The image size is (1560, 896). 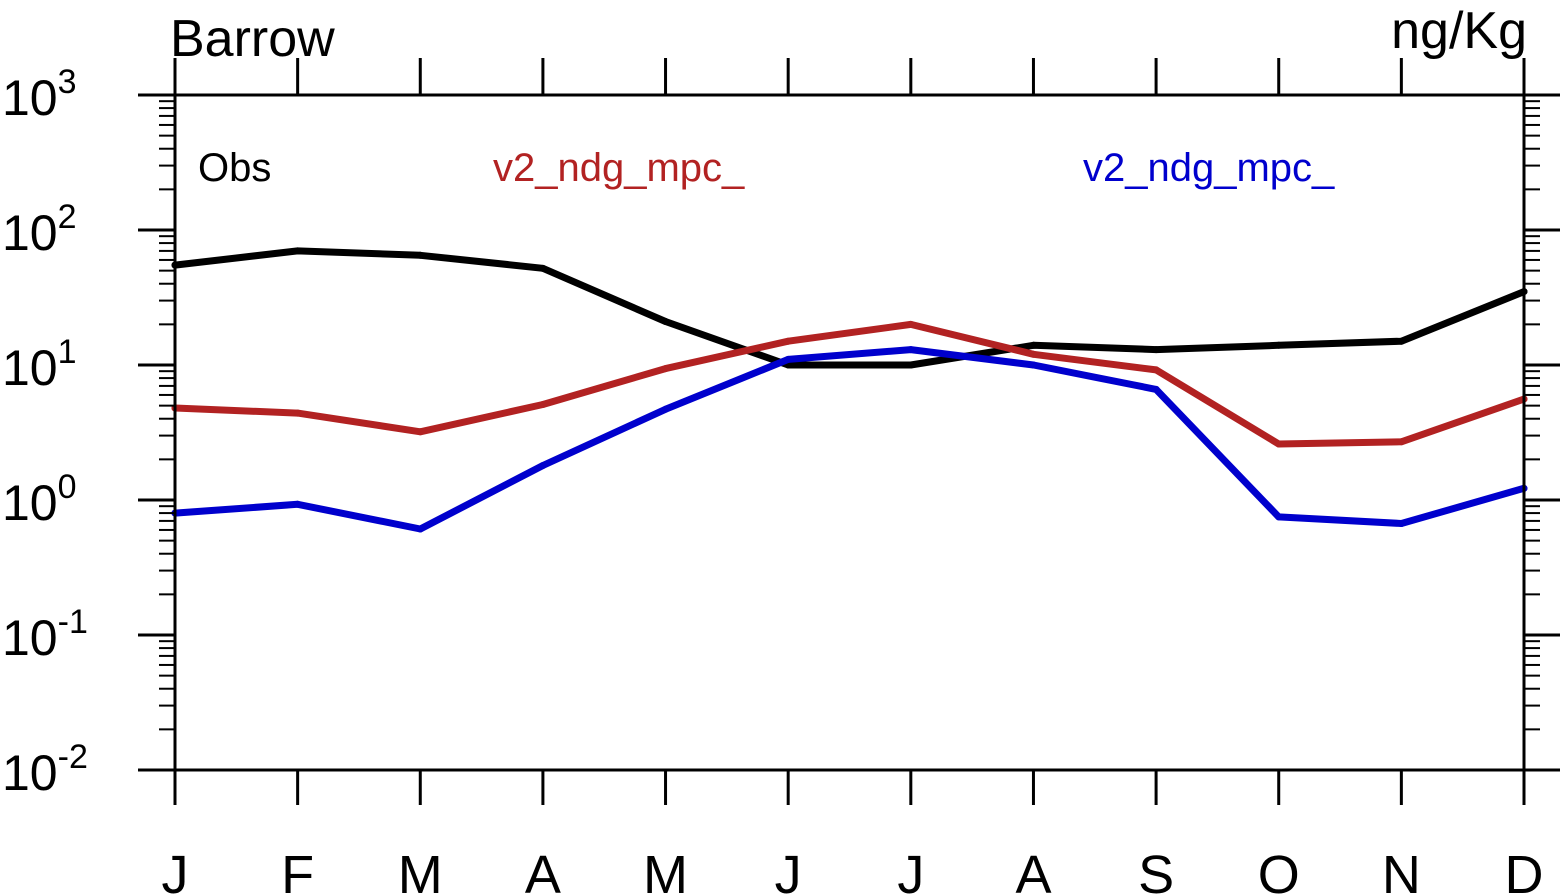 What do you see at coordinates (234, 168) in the screenshot?
I see `legend-entry: Obs` at bounding box center [234, 168].